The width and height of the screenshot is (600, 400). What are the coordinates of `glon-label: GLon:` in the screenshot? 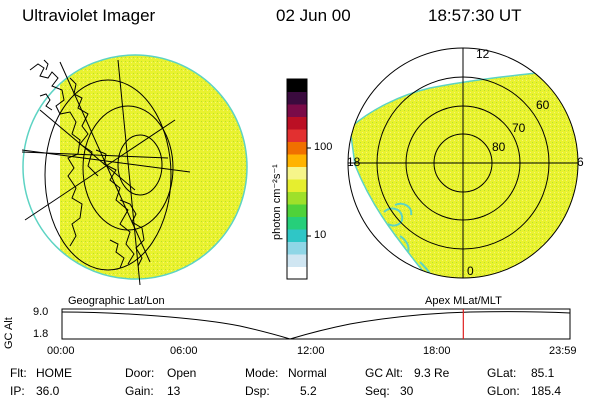 It's located at (503, 391).